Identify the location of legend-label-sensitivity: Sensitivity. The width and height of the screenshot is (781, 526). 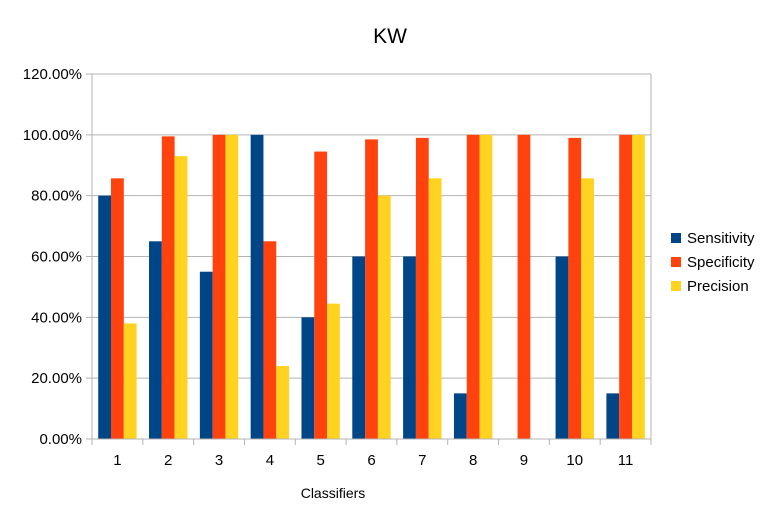
(721, 238).